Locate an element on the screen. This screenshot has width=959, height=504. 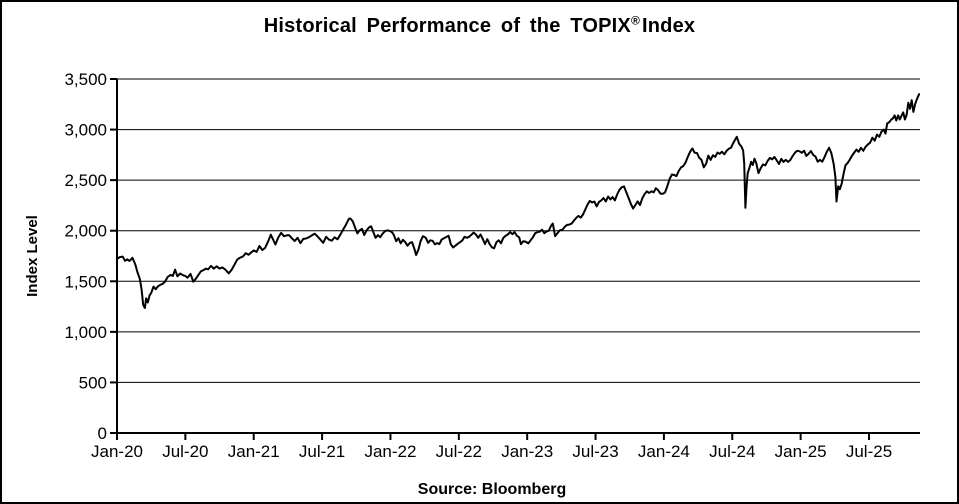
x-tick-label: Jul-20 is located at coordinates (185, 451).